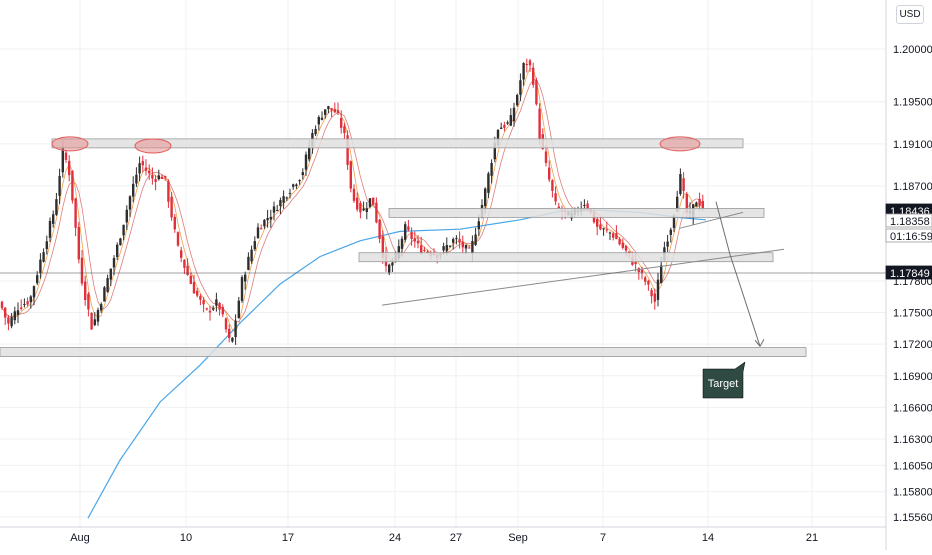 This screenshot has height=555, width=932. Describe the element at coordinates (910, 14) in the screenshot. I see `currency-button: USD` at that location.